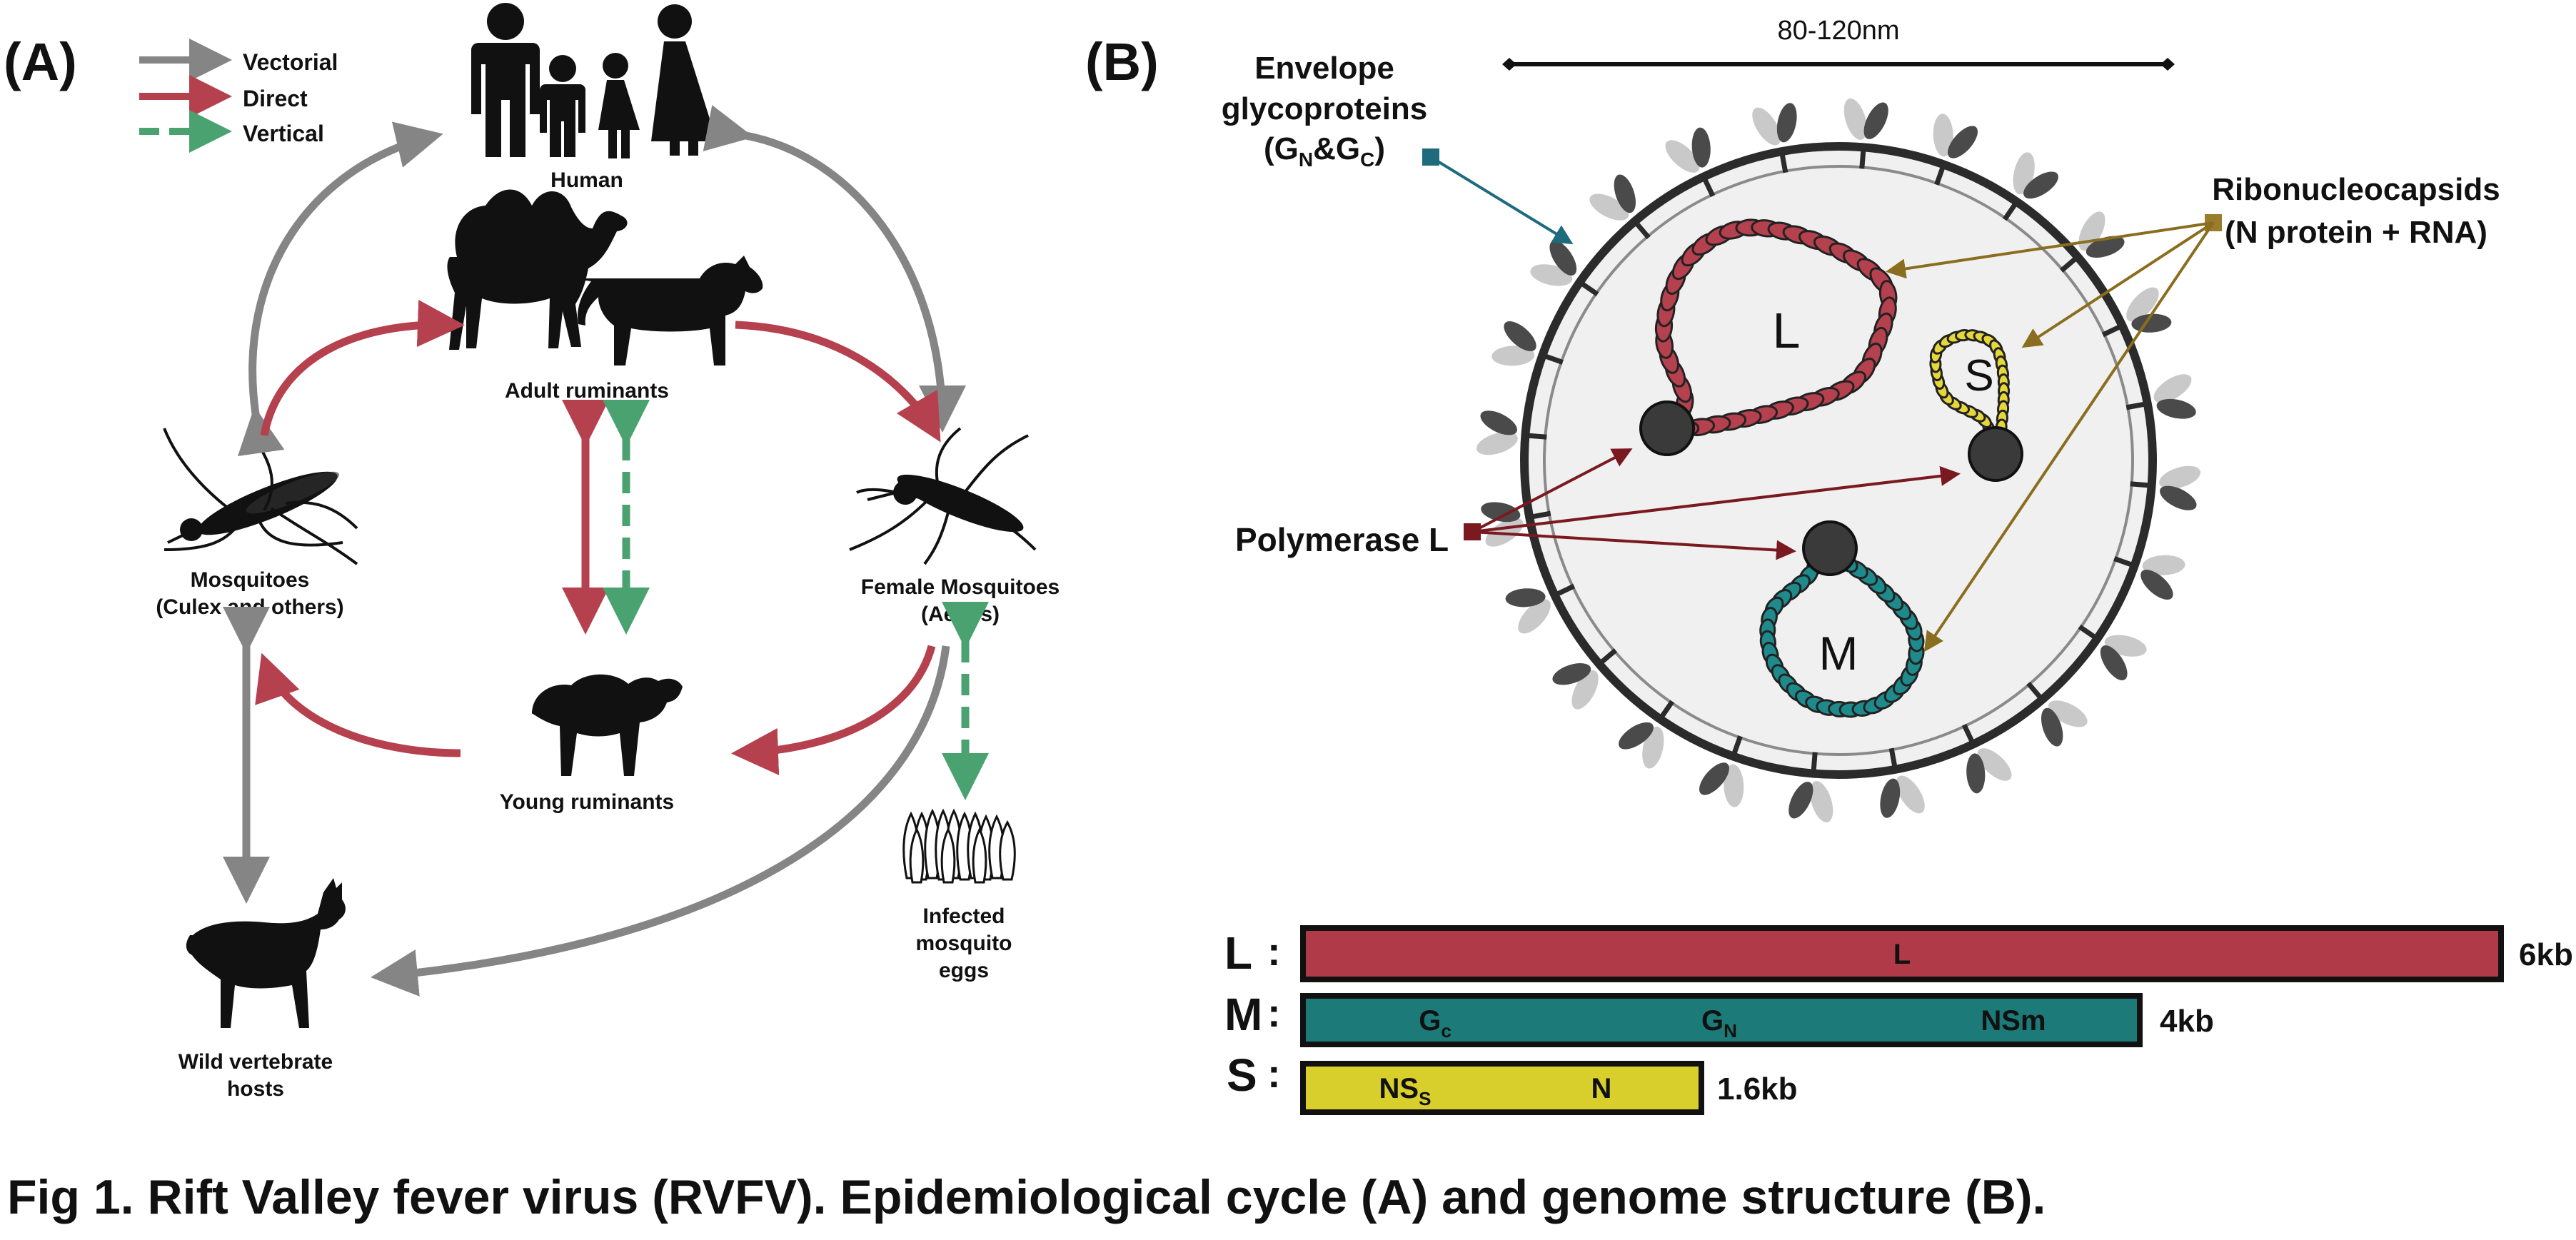 This screenshot has height=1240, width=2576. What do you see at coordinates (256, 1062) in the screenshot?
I see `wild-hosts-label-1: Wild vertebrate` at bounding box center [256, 1062].